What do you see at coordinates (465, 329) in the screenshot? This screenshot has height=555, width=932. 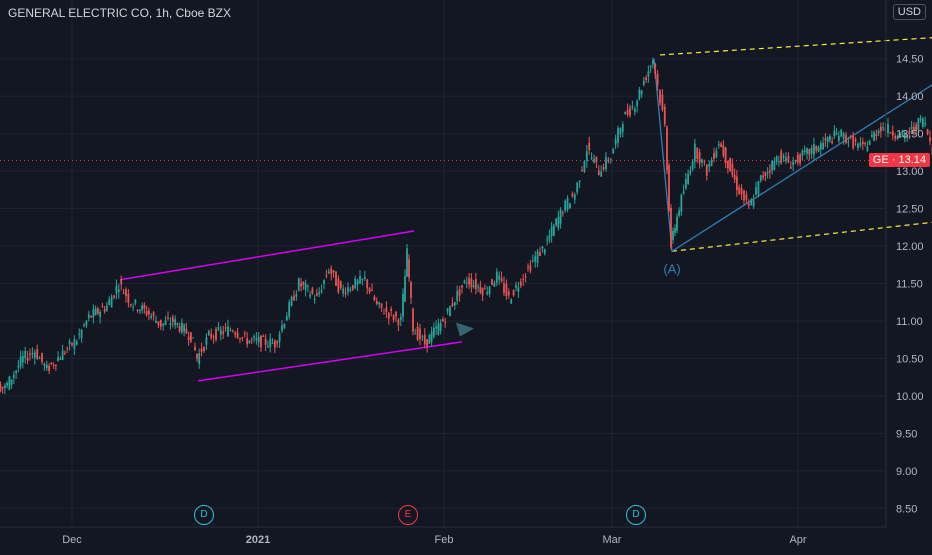 I see `breakout-marker` at bounding box center [465, 329].